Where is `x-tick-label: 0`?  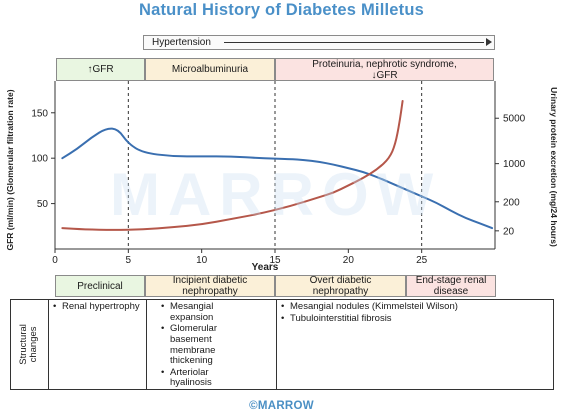 x-tick-label: 0 is located at coordinates (55, 260).